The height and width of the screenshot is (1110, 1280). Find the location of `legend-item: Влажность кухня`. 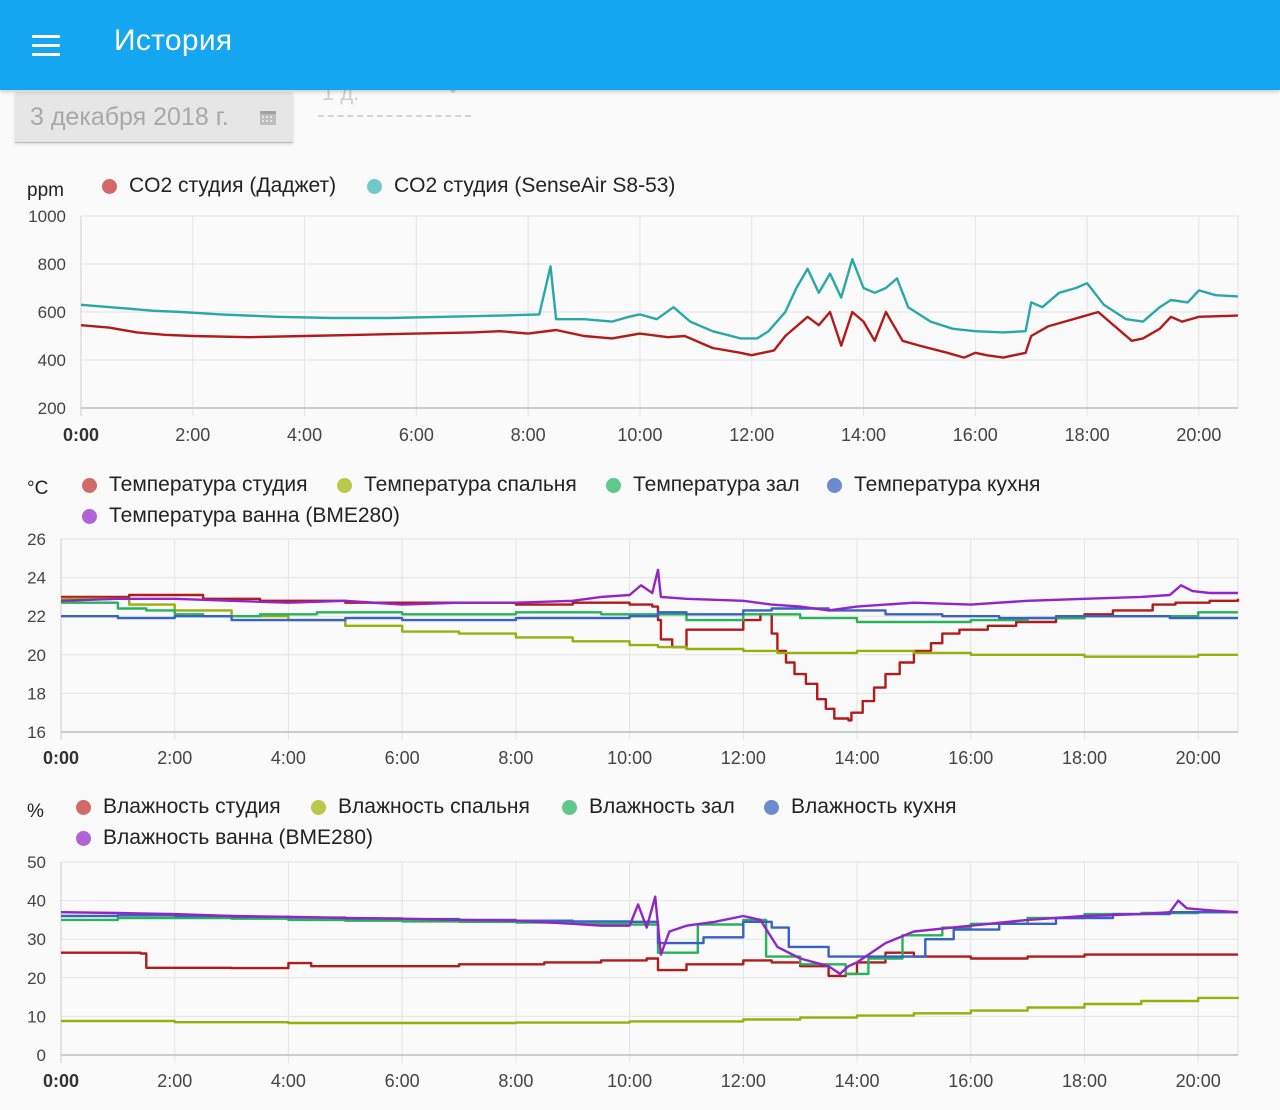

legend-item: Влажность кухня is located at coordinates (860, 807).